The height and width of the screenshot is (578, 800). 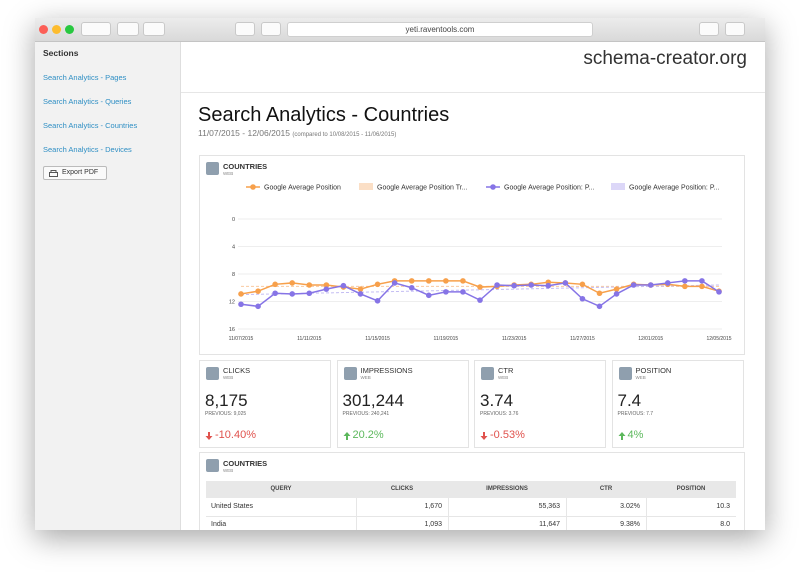 I want to click on share-button, so click(x=709, y=29).